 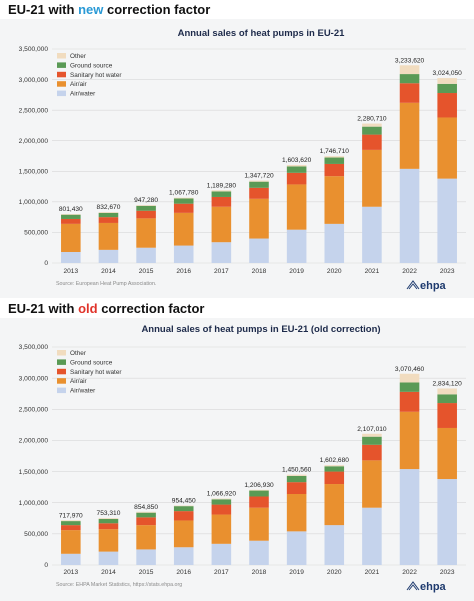 I want to click on total-label: 954,450, so click(x=184, y=501).